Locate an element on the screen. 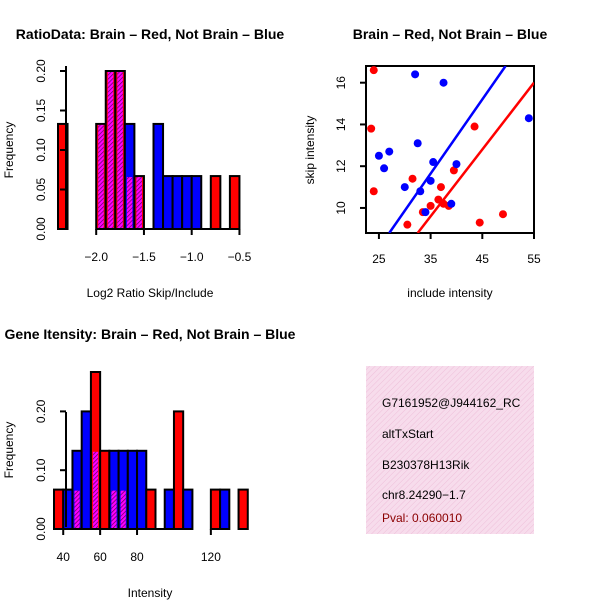 The width and height of the screenshot is (600, 600). scatter-x-tick-label: 55 is located at coordinates (534, 259).